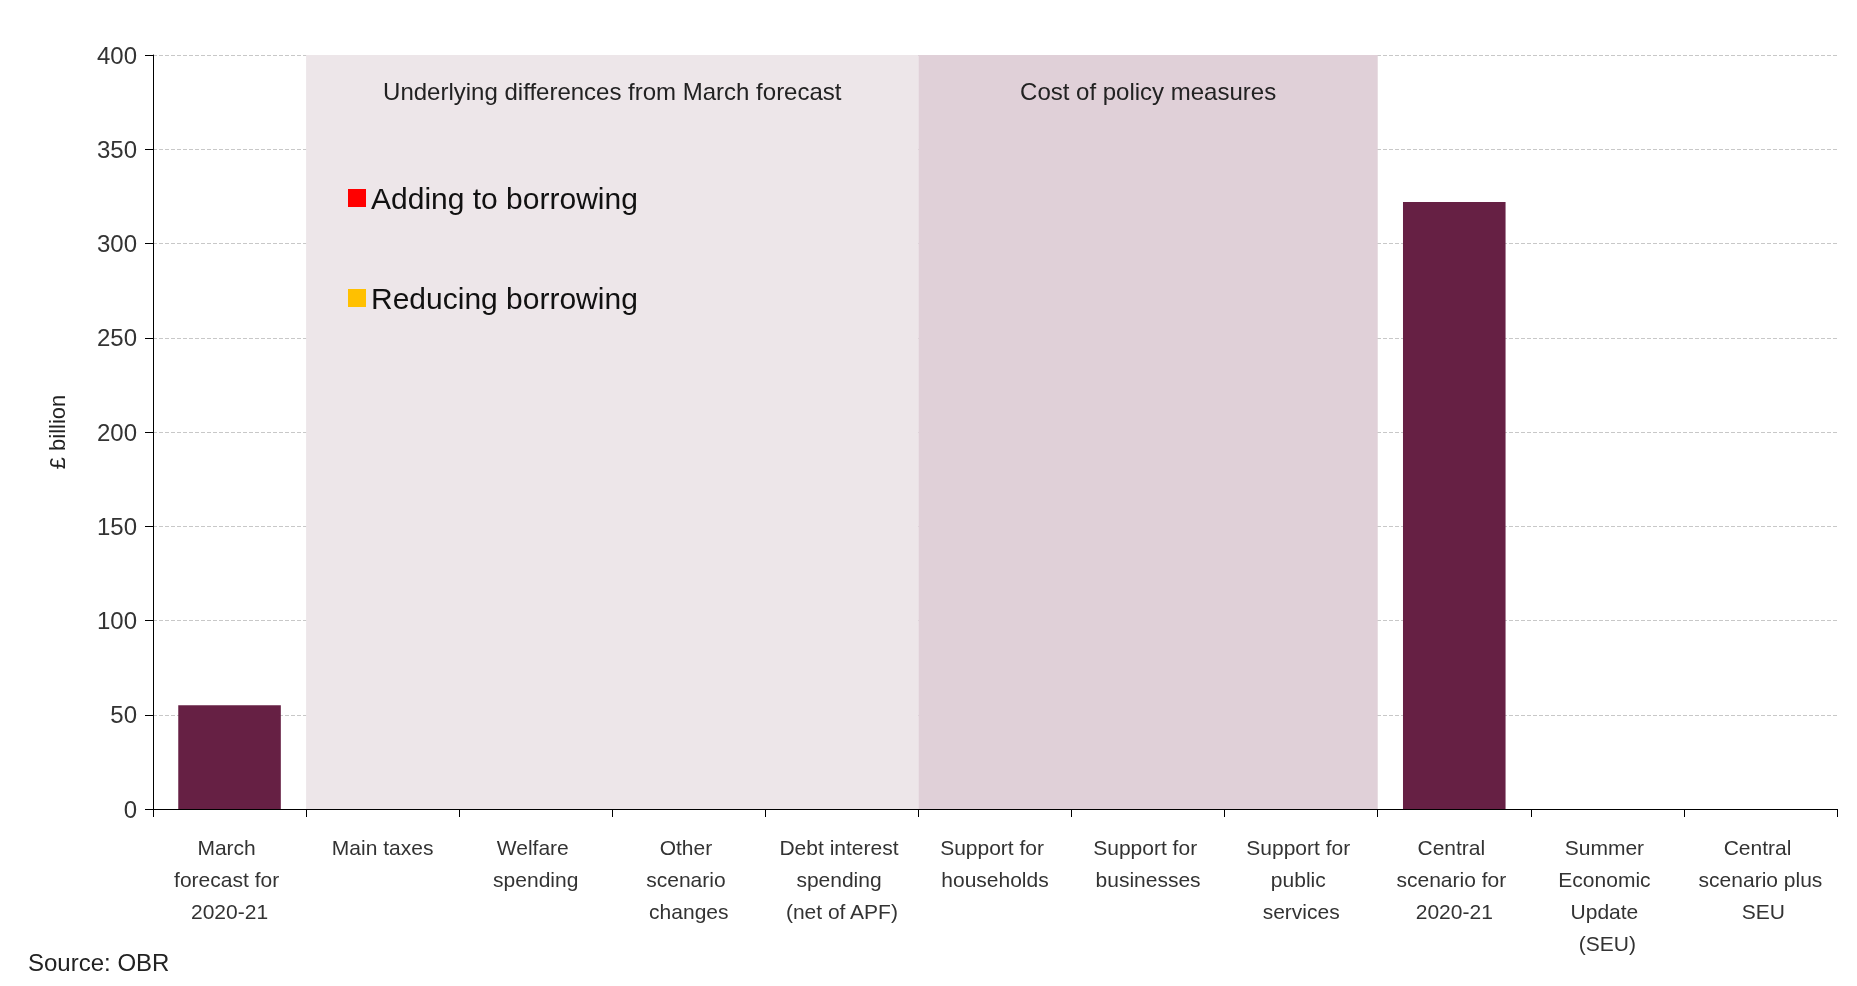 The height and width of the screenshot is (986, 1857). Describe the element at coordinates (130, 809) in the screenshot. I see `y-tick-label: 0` at that location.